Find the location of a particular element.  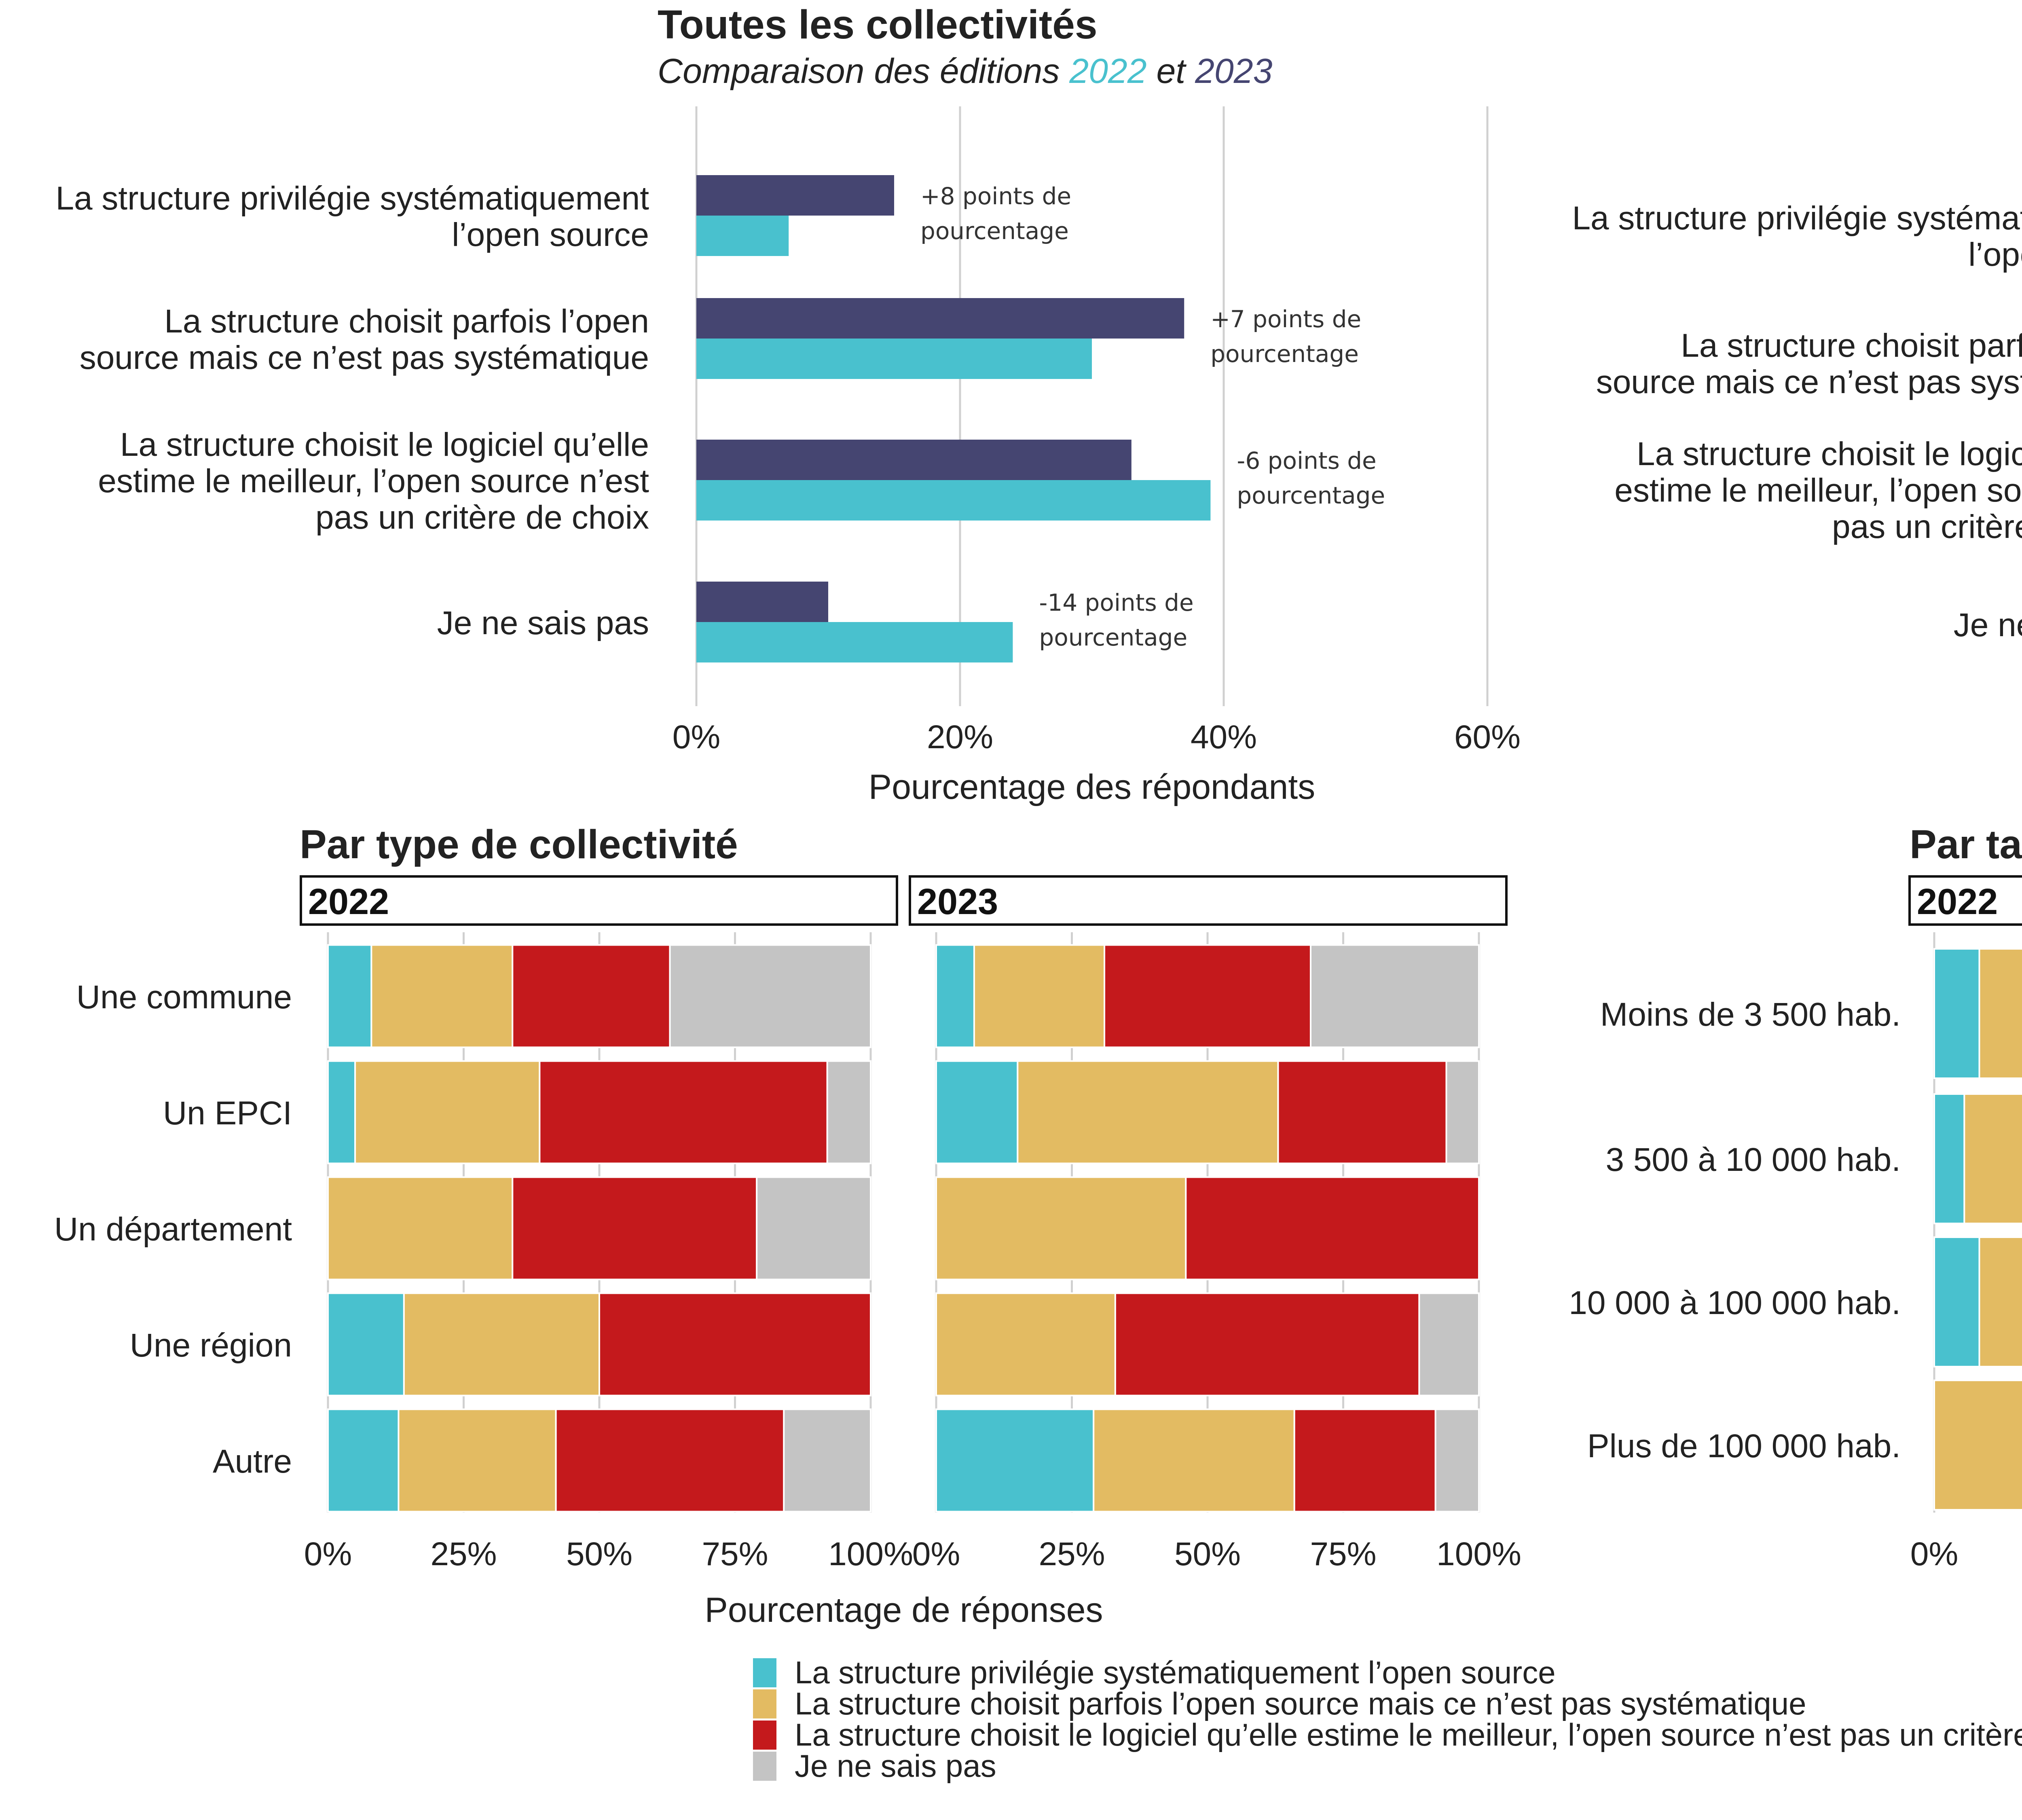

category-label: Un EPCI is located at coordinates (227, 1113).